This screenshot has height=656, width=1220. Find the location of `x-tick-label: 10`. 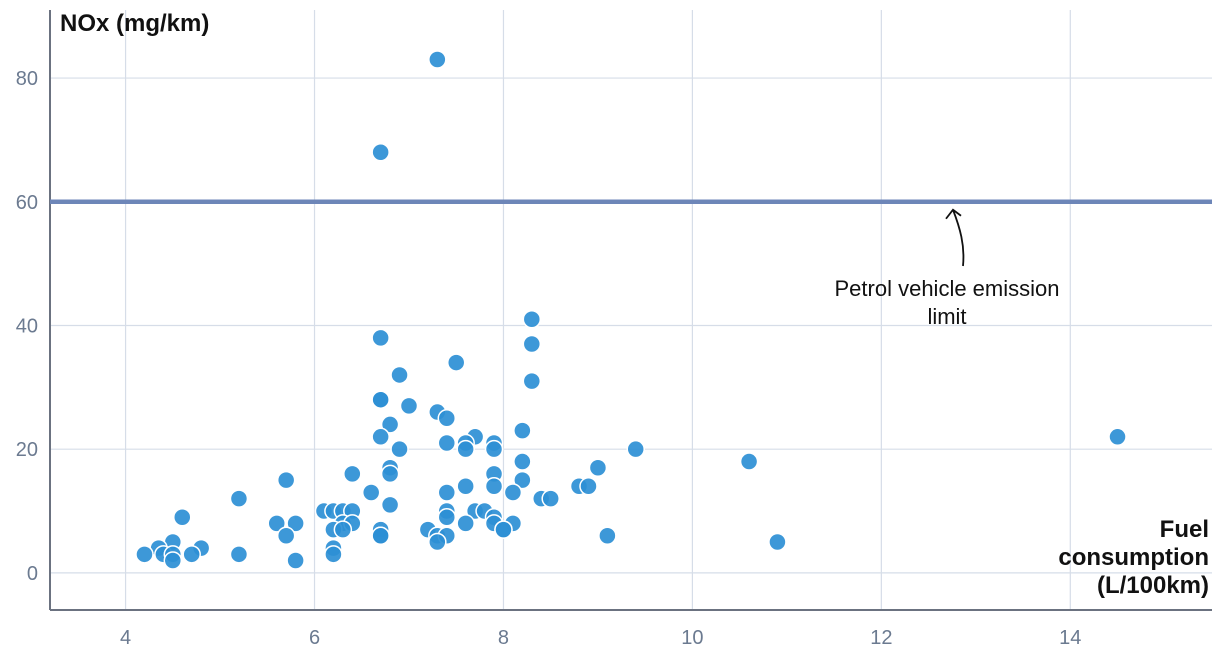

x-tick-label: 10 is located at coordinates (692, 638).